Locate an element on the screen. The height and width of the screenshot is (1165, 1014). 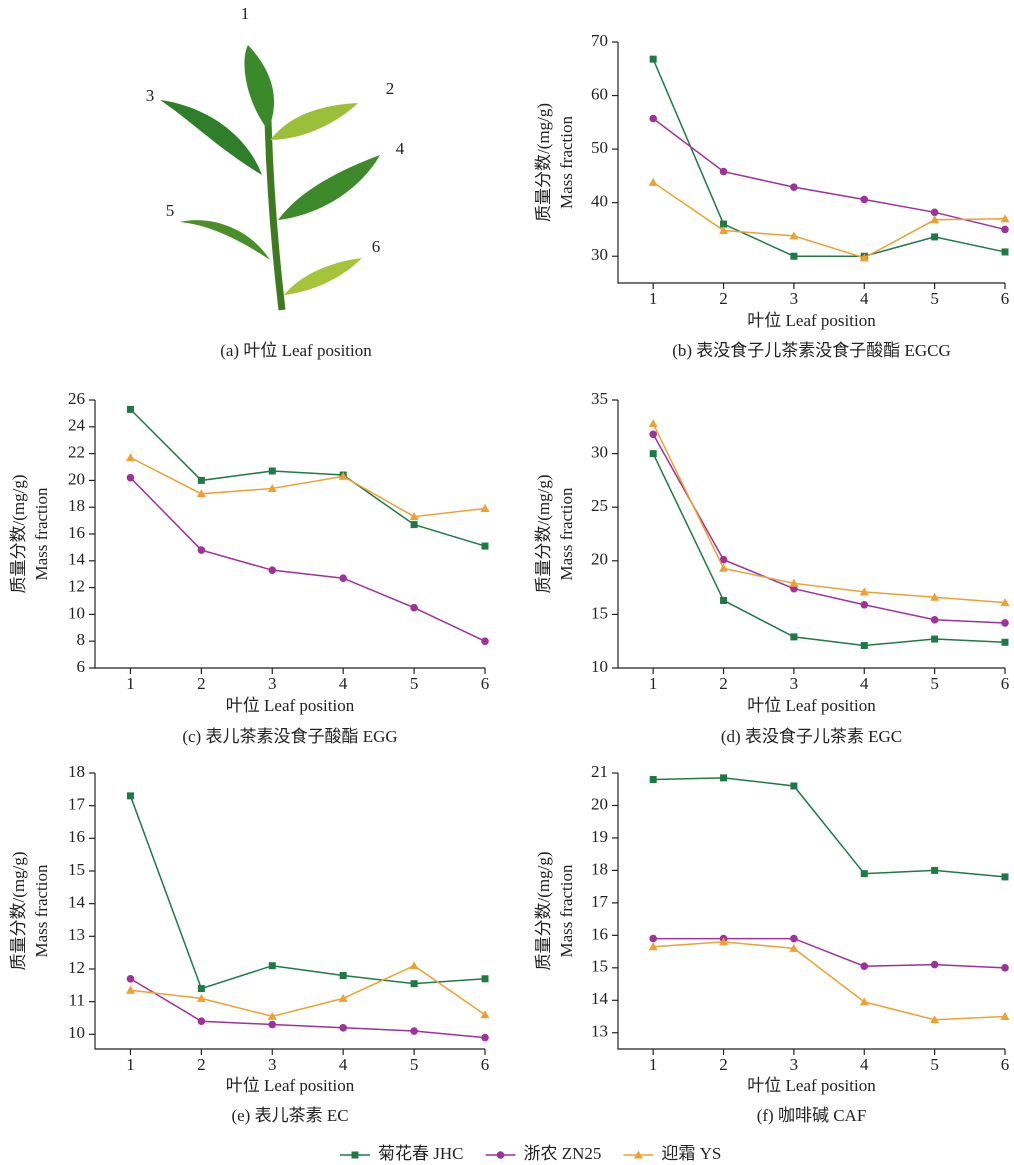
panel-caption: (e) 表儿茶素 EC is located at coordinates (289, 1115).